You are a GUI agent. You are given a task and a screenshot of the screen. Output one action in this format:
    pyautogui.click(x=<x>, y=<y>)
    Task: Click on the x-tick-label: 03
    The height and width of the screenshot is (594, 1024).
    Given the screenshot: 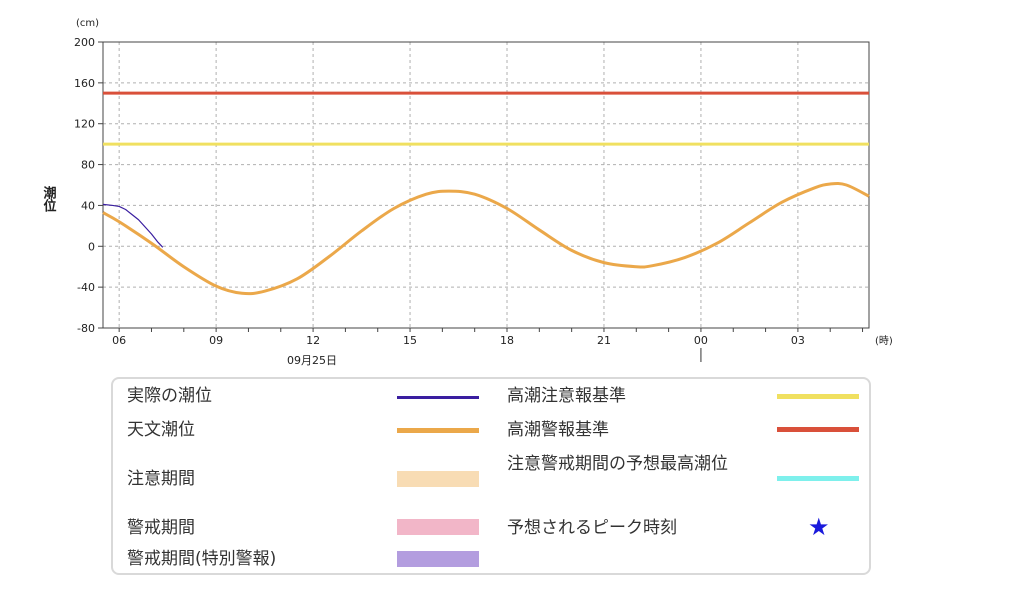 What is the action you would take?
    pyautogui.click(x=798, y=340)
    